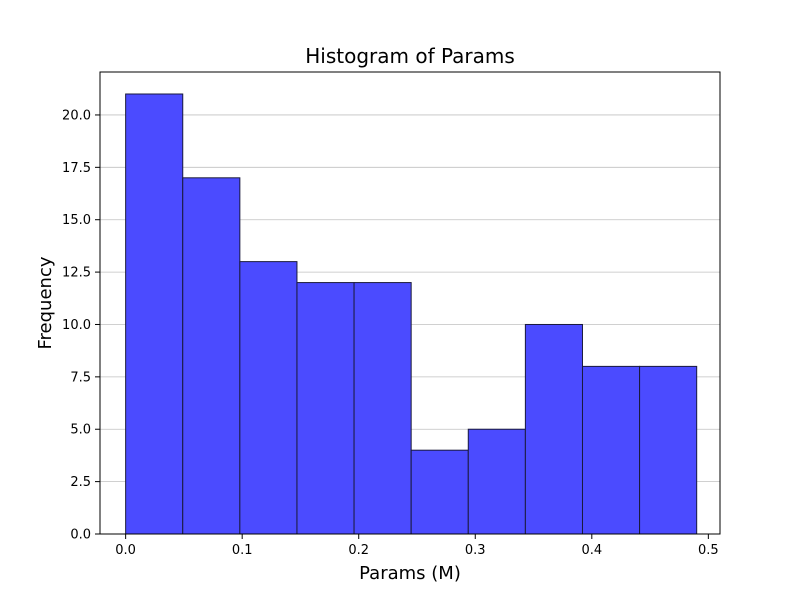 The height and width of the screenshot is (600, 800). What do you see at coordinates (410, 56) in the screenshot?
I see `chart-title: Histogram of Params` at bounding box center [410, 56].